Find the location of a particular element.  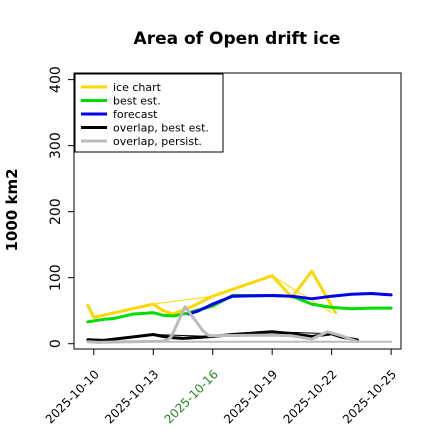

legend-label: forecast is located at coordinates (135, 114).